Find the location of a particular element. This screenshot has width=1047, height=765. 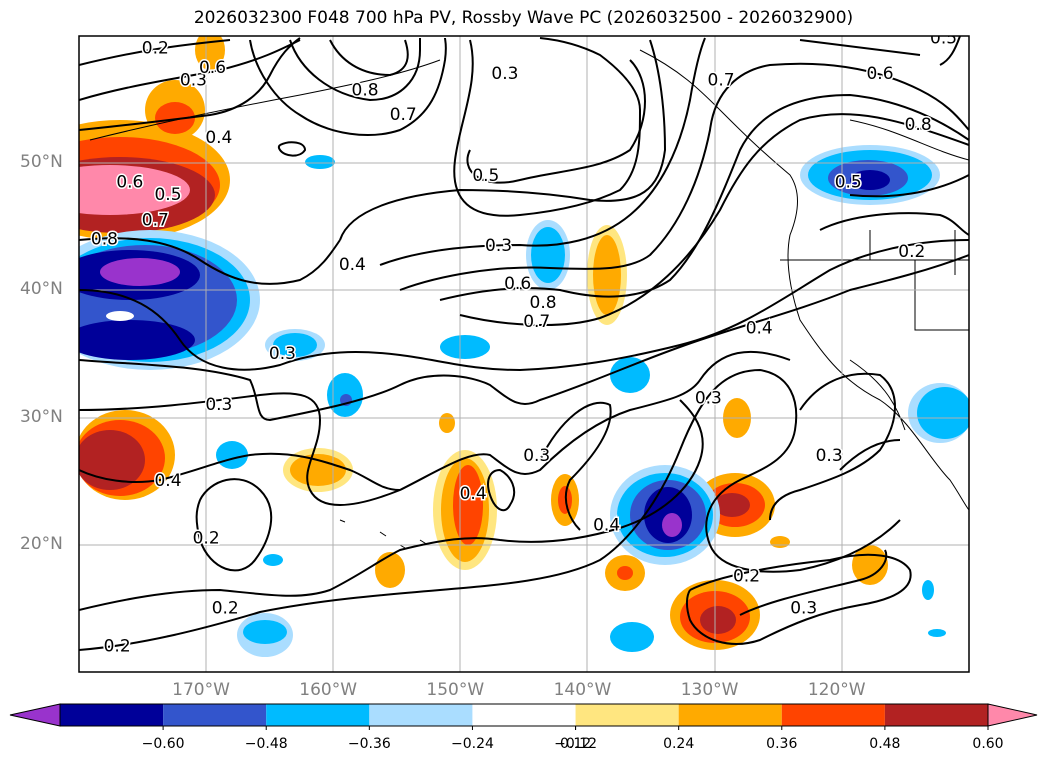

colorbar-tick-label: 0.48 is located at coordinates (885, 744).